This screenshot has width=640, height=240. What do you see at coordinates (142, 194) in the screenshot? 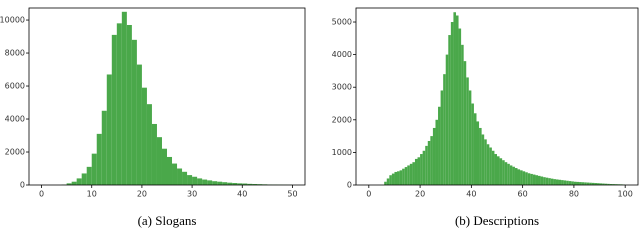
I see `x-tick-label: 20` at bounding box center [142, 194].